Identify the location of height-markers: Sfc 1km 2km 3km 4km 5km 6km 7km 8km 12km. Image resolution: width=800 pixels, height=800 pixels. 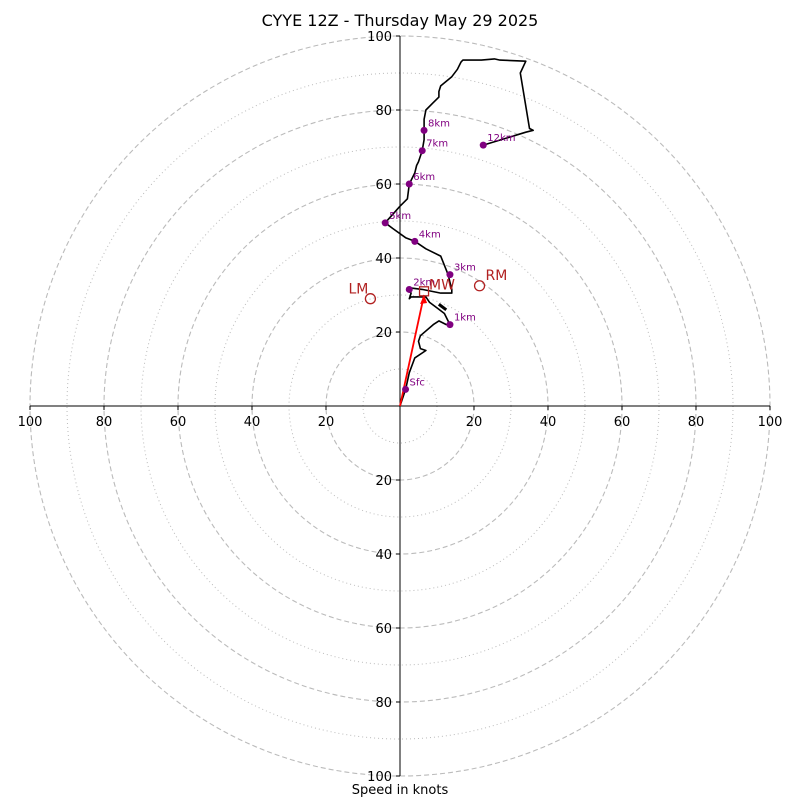
(448, 255).